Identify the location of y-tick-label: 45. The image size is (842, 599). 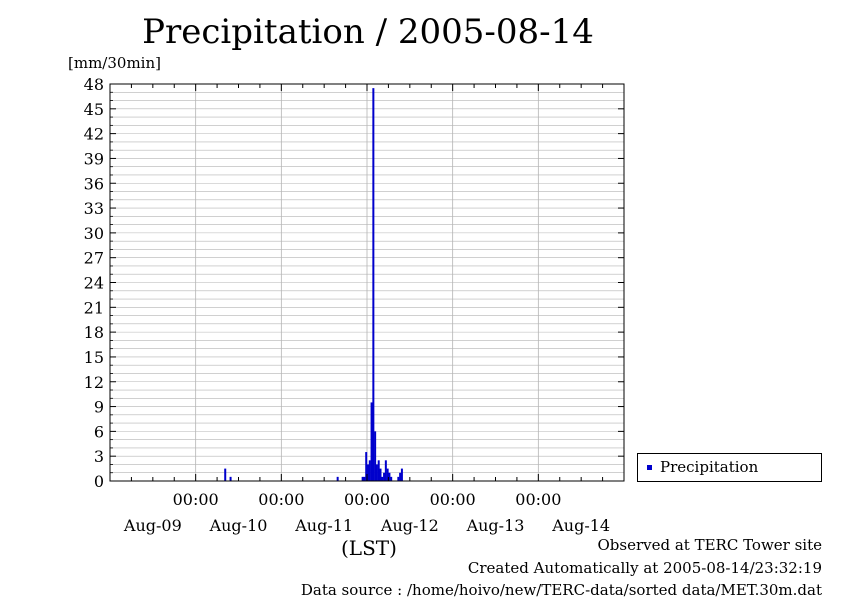
(94, 109).